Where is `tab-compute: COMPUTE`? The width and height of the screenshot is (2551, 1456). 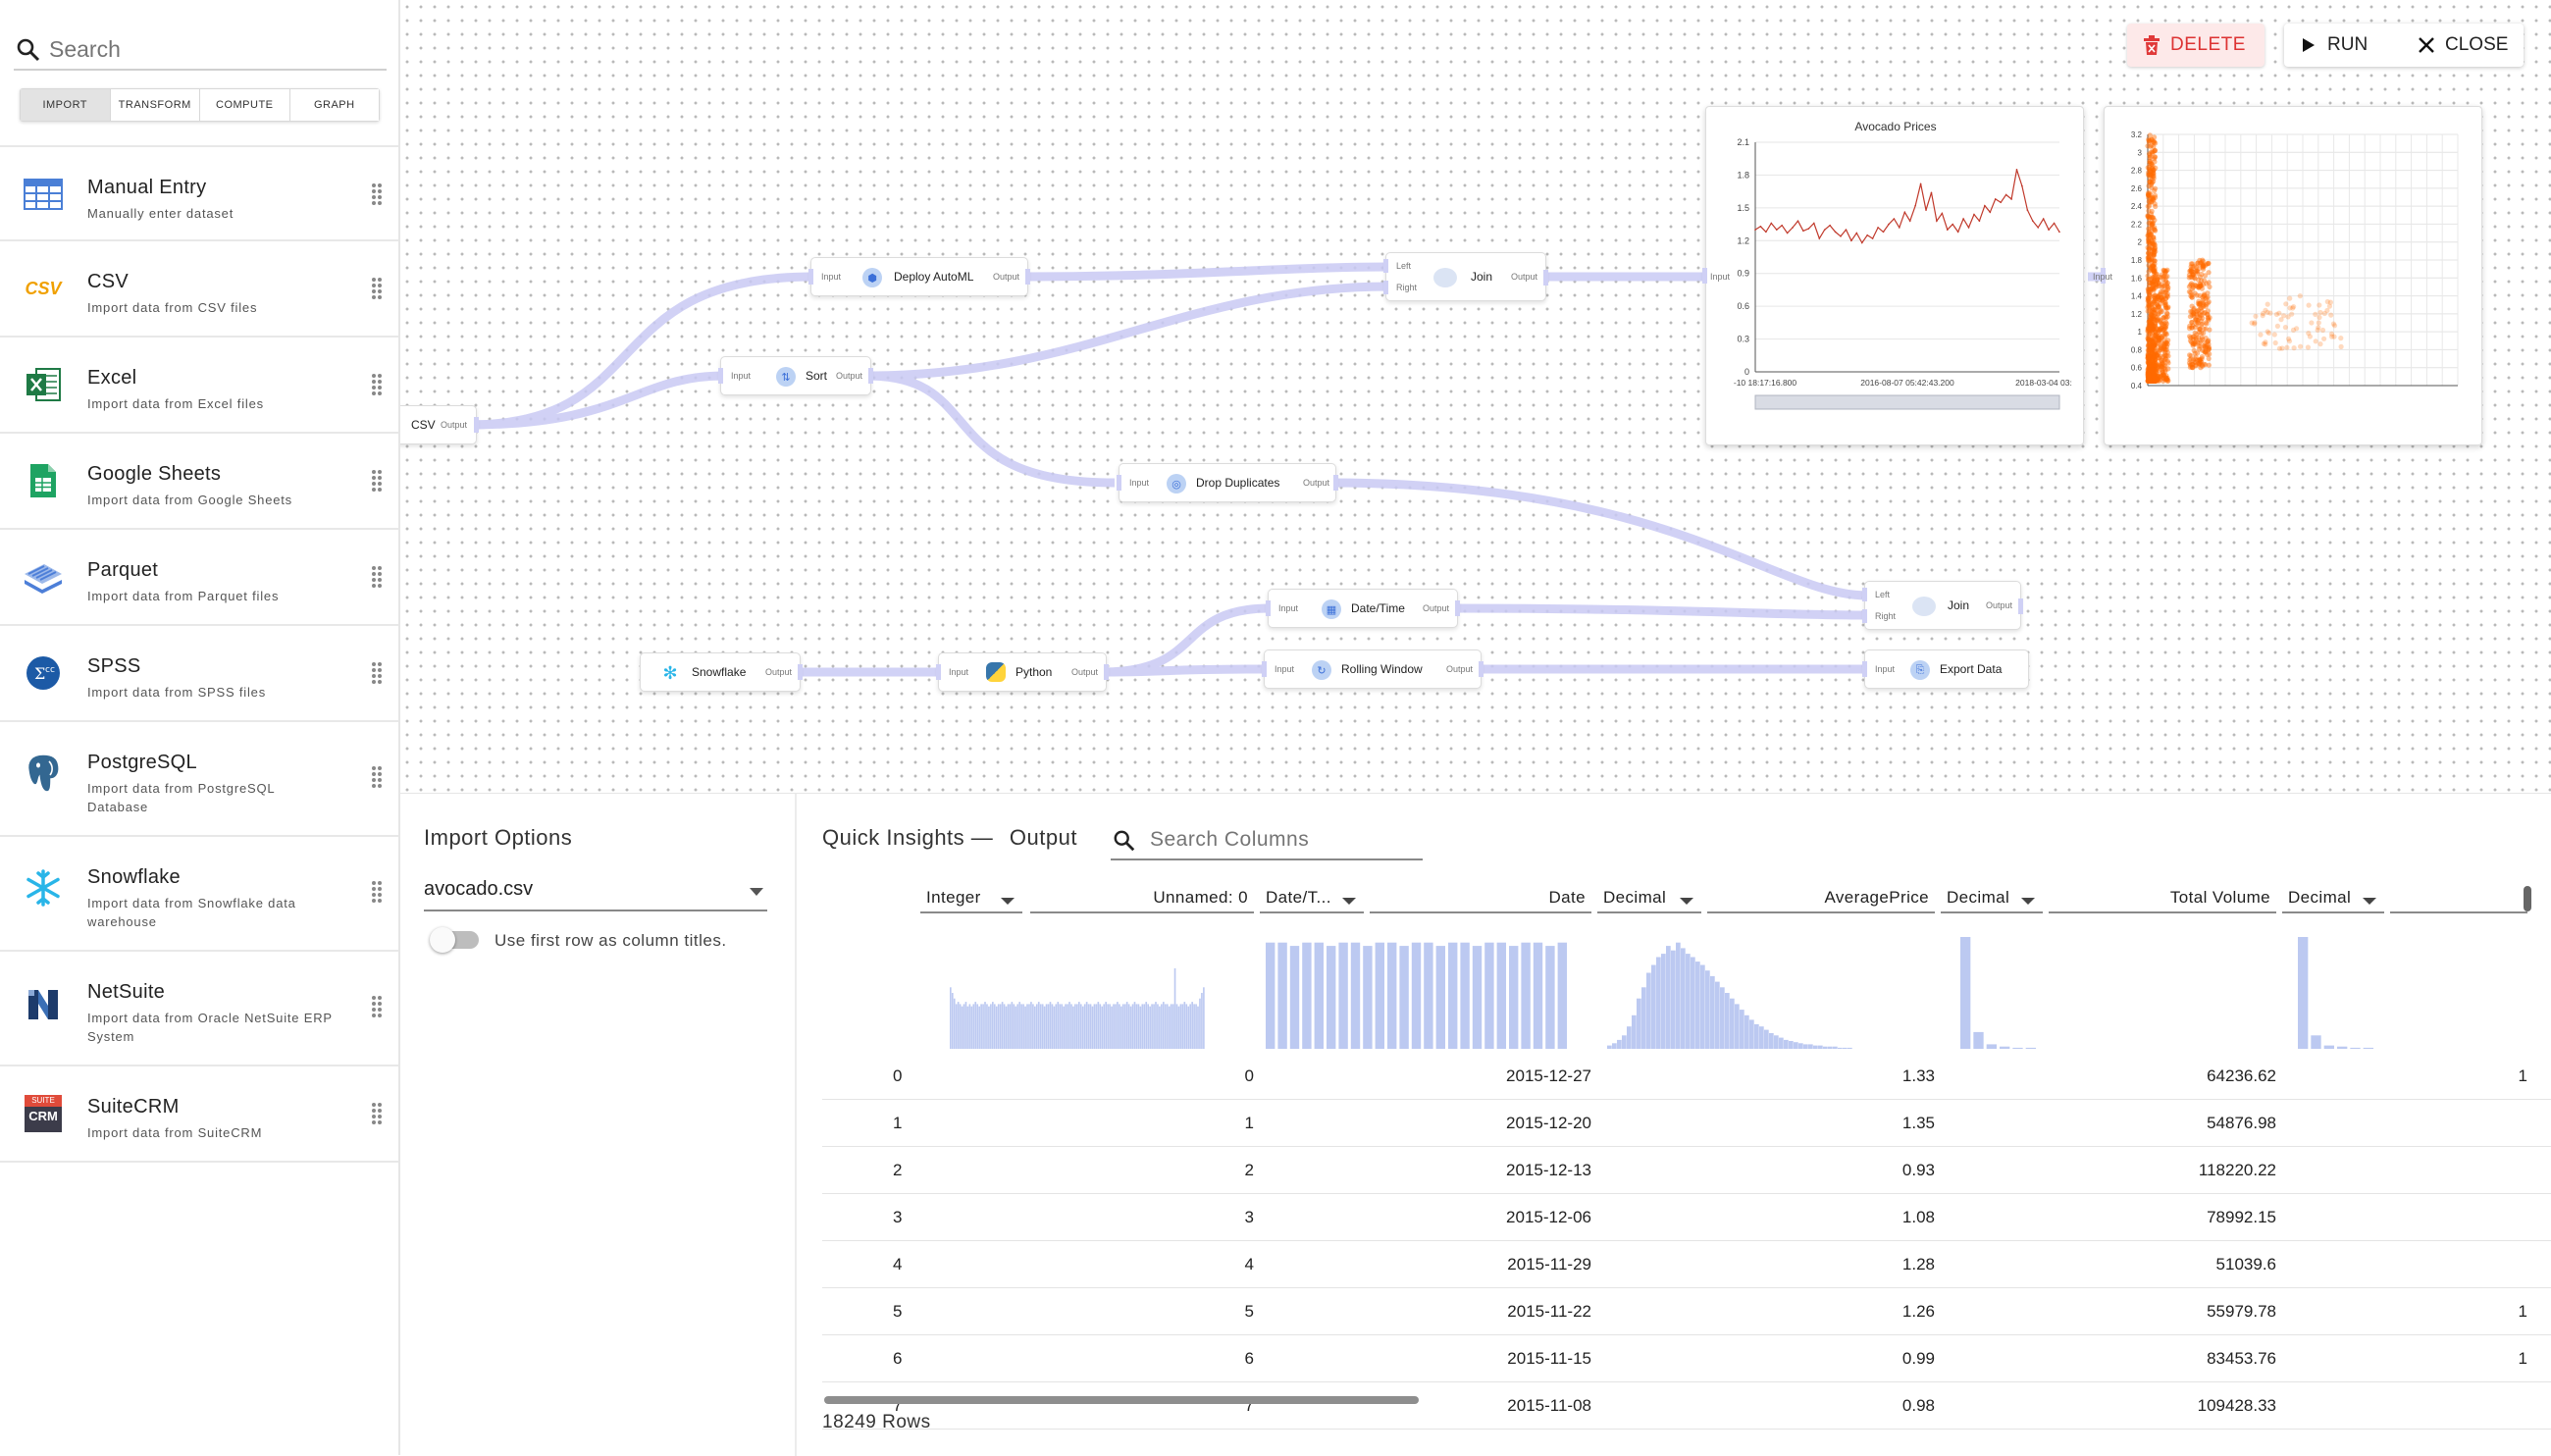
tab-compute: COMPUTE is located at coordinates (245, 105).